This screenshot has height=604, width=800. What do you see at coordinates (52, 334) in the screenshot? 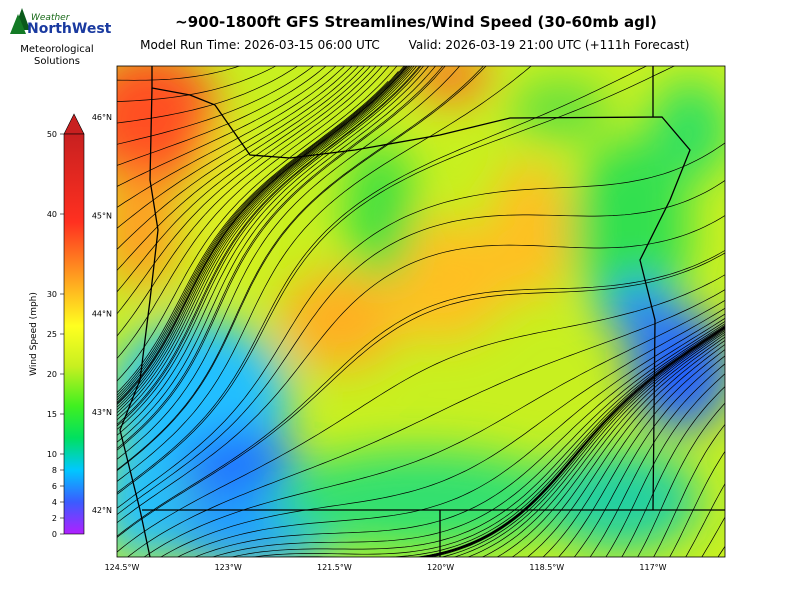
I see `colorbar-tick-label: 25` at bounding box center [52, 334].